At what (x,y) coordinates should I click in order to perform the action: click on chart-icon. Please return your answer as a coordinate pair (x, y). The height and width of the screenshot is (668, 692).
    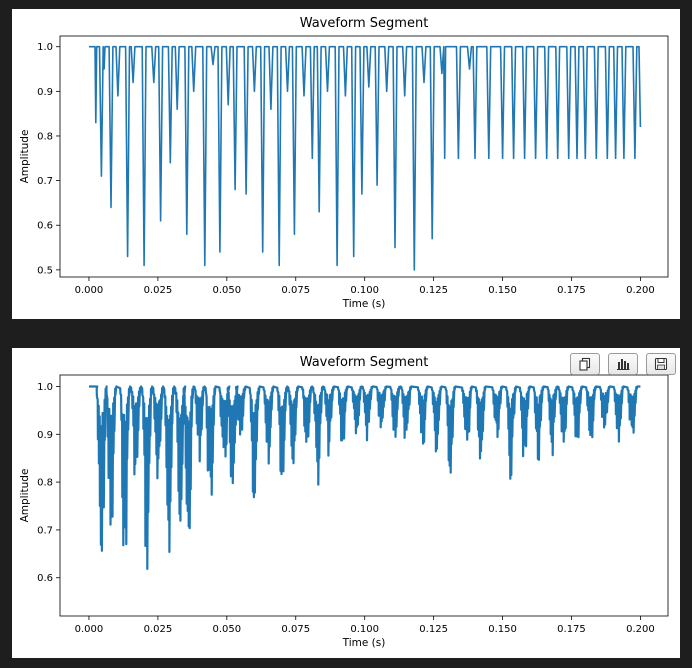
    Looking at the image, I should click on (623, 364).